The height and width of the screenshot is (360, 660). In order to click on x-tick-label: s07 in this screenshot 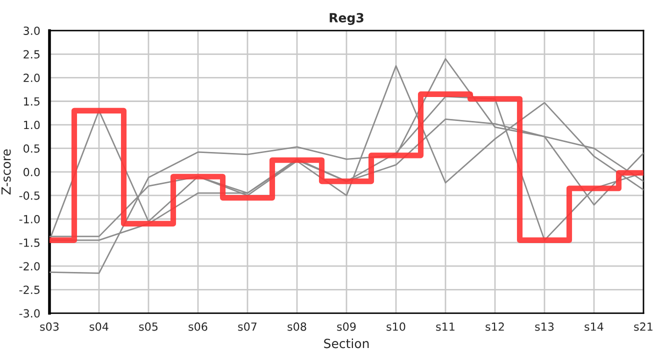, I will do `click(247, 326)`.